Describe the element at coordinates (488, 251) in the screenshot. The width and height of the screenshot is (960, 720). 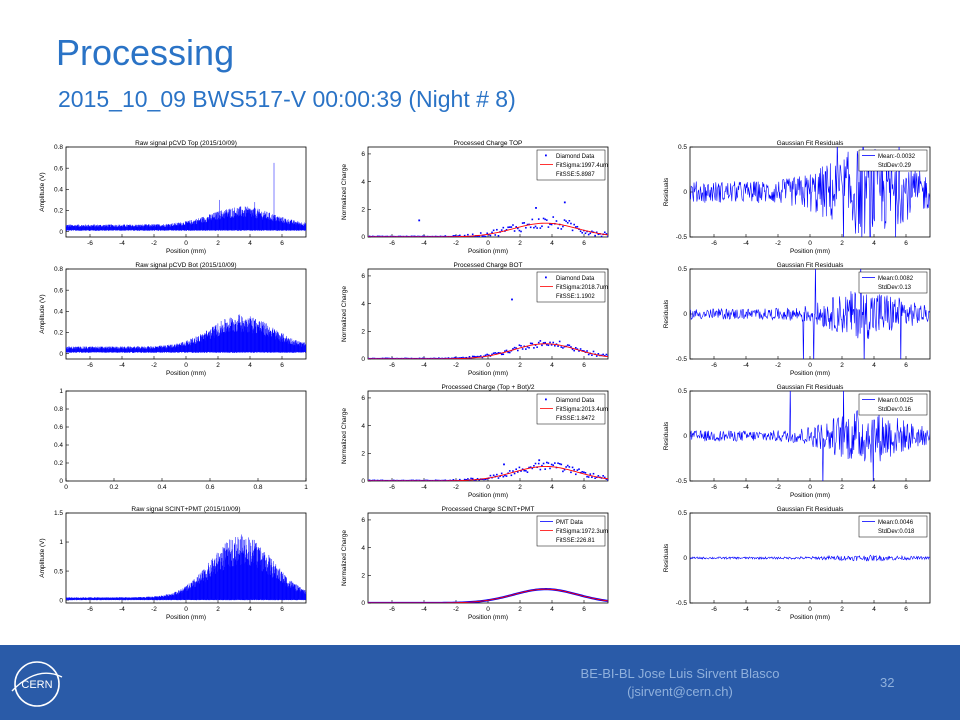
I see `x-axis-label: Position (mm)` at that location.